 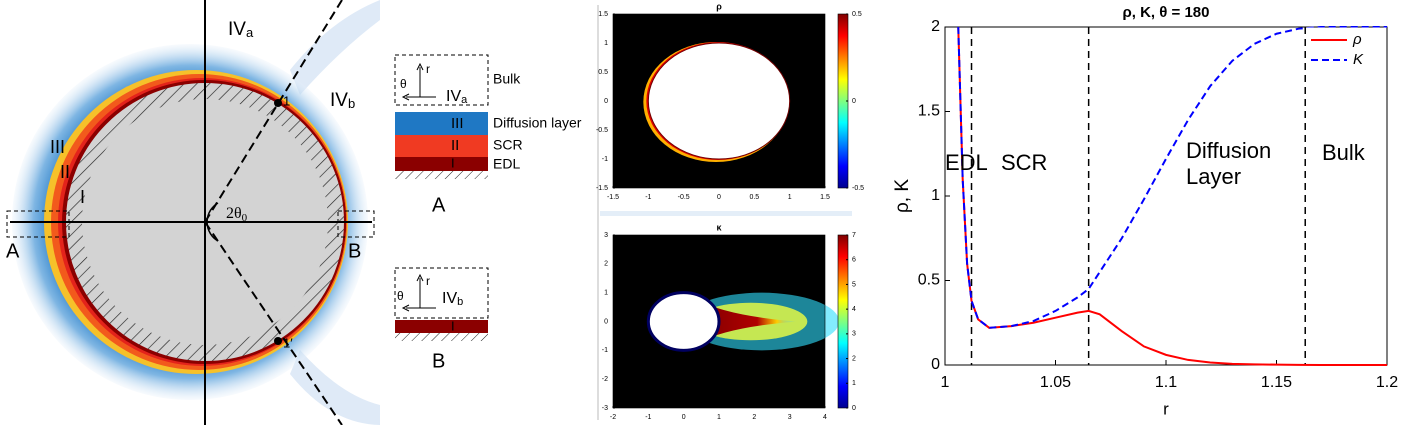 What do you see at coordinates (902, 196) in the screenshot?
I see `y-axis-label: ρ, K` at bounding box center [902, 196].